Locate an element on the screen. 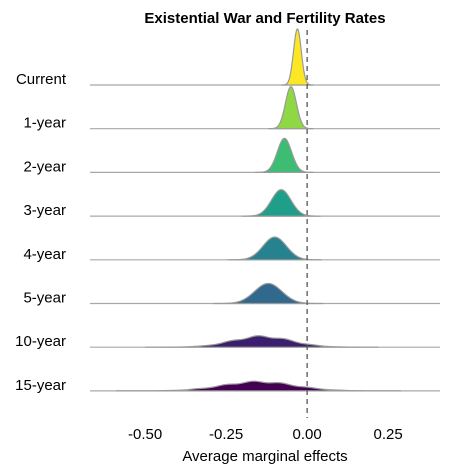 The height and width of the screenshot is (474, 474). ridge-10-year is located at coordinates (262, 341).